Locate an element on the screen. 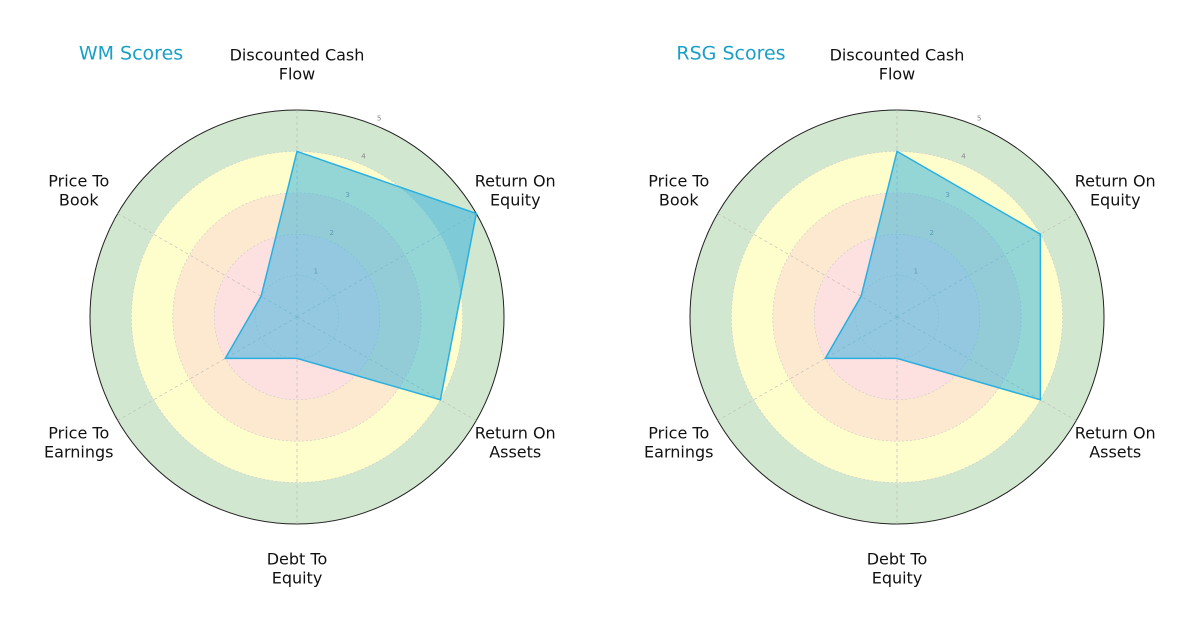 The image size is (1200, 625). chart-title: RSG Scores is located at coordinates (730, 54).